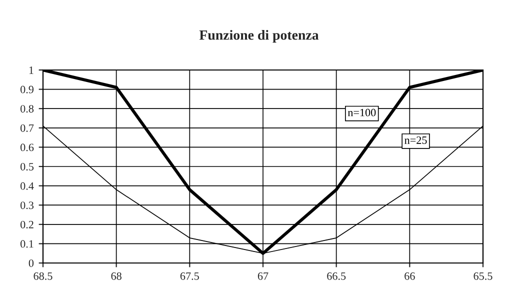  I want to click on chart-title: Funzione di potenza, so click(259, 36).